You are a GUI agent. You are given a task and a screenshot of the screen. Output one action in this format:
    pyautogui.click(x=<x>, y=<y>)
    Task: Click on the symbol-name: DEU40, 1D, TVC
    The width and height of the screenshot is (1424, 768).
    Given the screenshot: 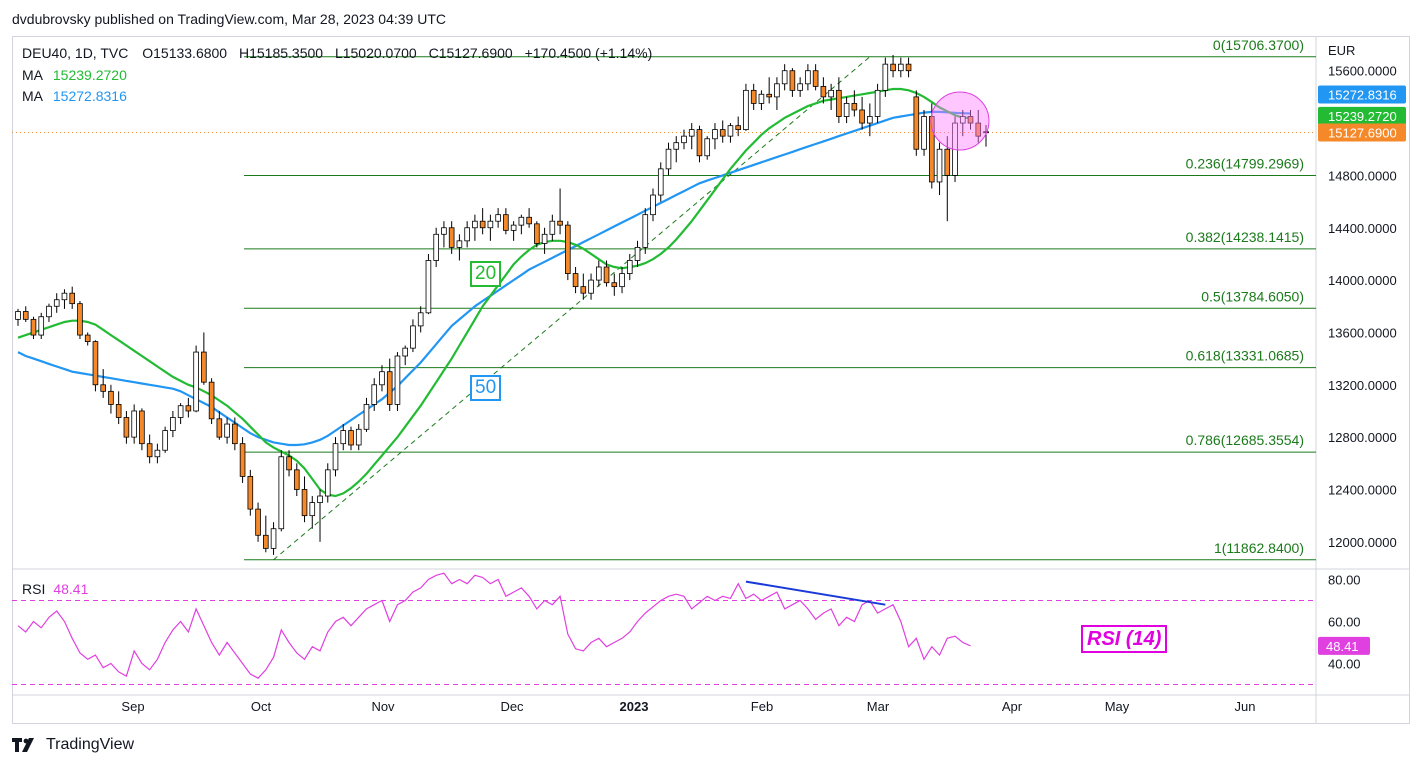 What is the action you would take?
    pyautogui.click(x=75, y=53)
    